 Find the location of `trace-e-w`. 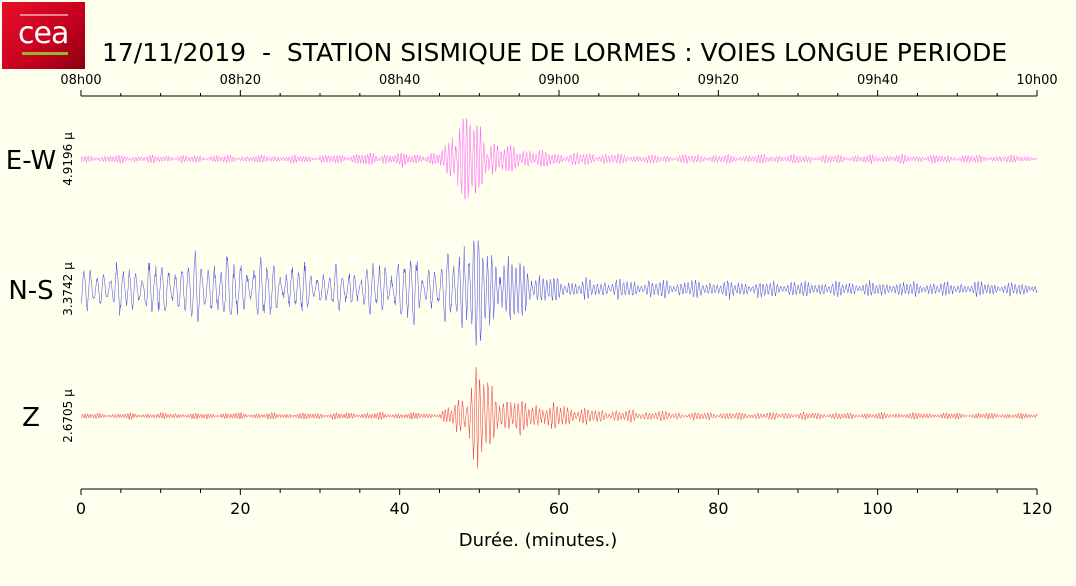

trace-e-w is located at coordinates (559, 159).